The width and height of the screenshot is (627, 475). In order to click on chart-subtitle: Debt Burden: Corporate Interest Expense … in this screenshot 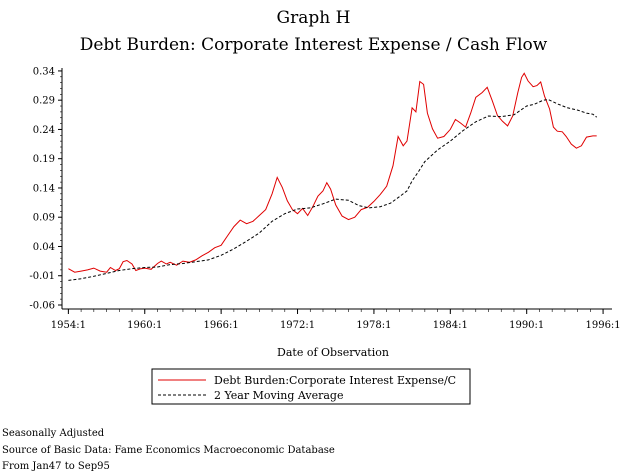, I will do `click(314, 45)`.